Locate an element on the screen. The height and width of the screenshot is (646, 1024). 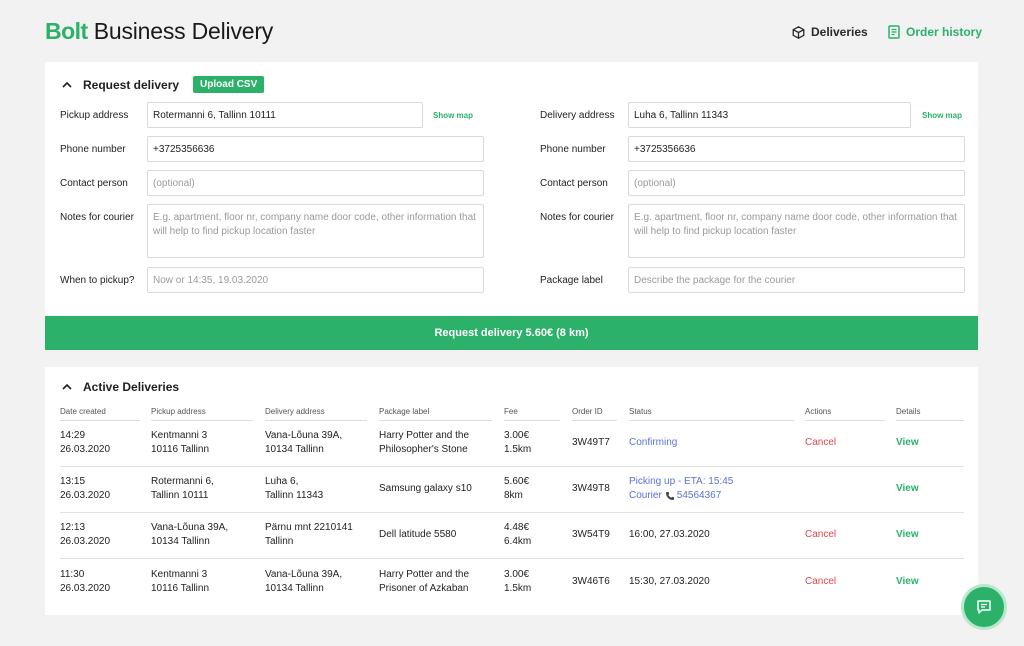
active-deliveries-title: Active Deliveries is located at coordinates (131, 387).